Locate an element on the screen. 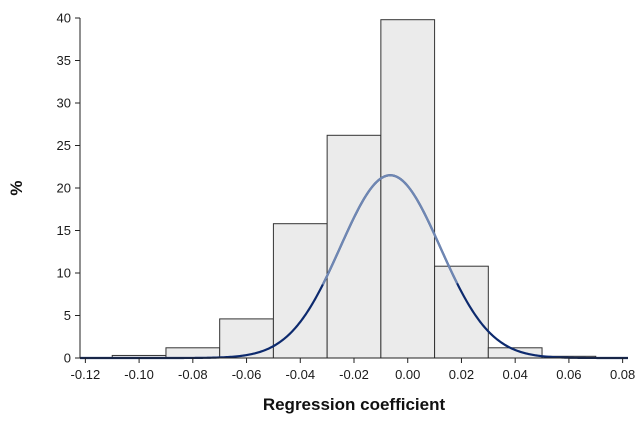 The height and width of the screenshot is (422, 635). x-tick-label: 0.02 is located at coordinates (461, 374).